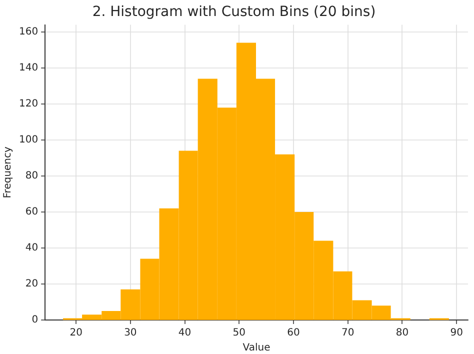  Describe the element at coordinates (28, 104) in the screenshot. I see `y-tick-label: 120` at that location.